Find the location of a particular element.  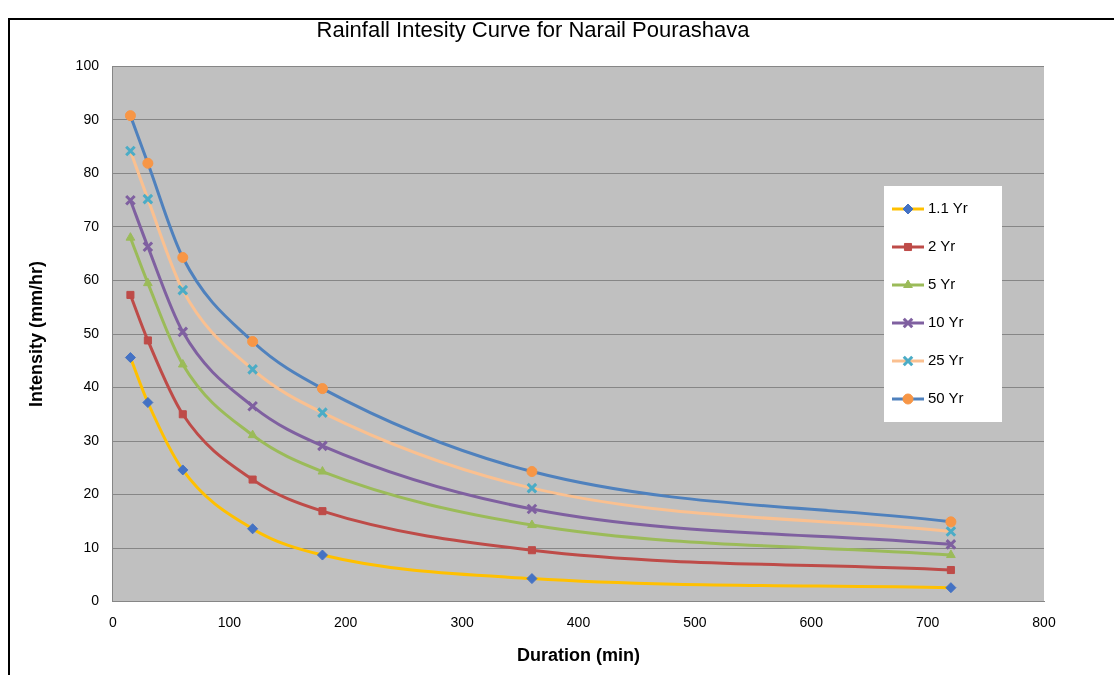

y-tick-label: 90 is located at coordinates (91, 118).